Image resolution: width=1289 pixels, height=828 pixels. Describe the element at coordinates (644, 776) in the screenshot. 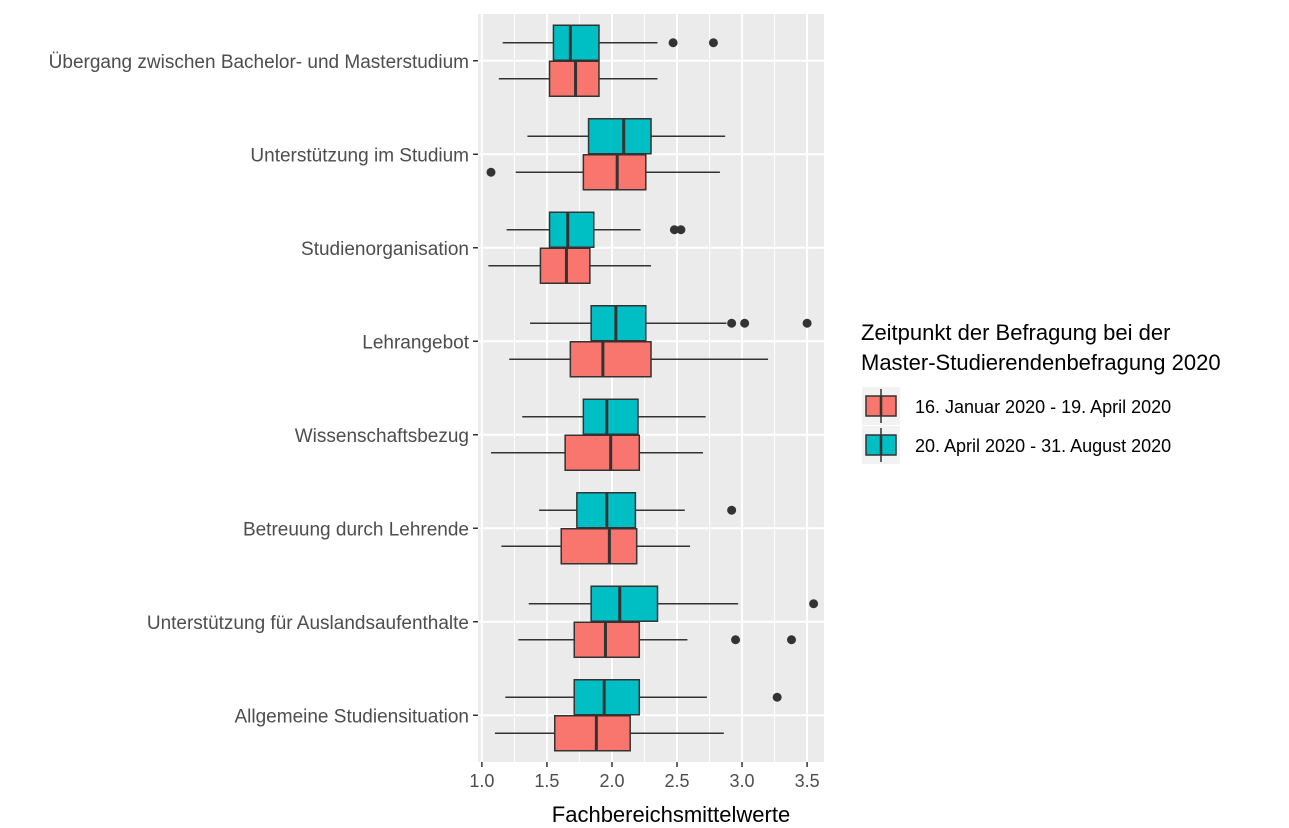

I see `x-axis: 1.0 1.5 2.0 2.5 3.0 3.5` at that location.